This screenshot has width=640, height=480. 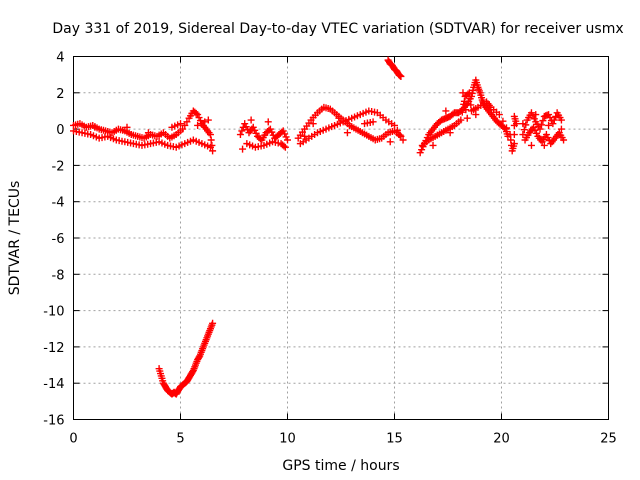 I want to click on y-tick-label: -6, so click(x=58, y=239).